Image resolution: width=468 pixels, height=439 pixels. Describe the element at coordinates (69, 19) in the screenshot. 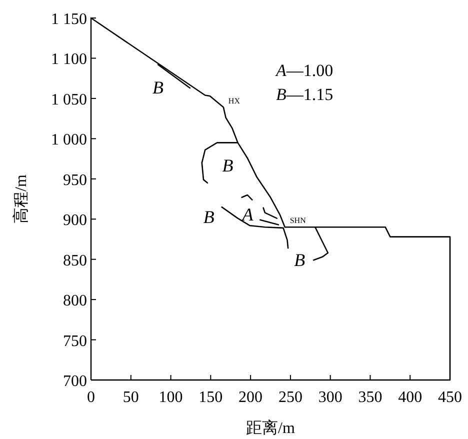

I see `y-tick-label: 1 150` at that location.